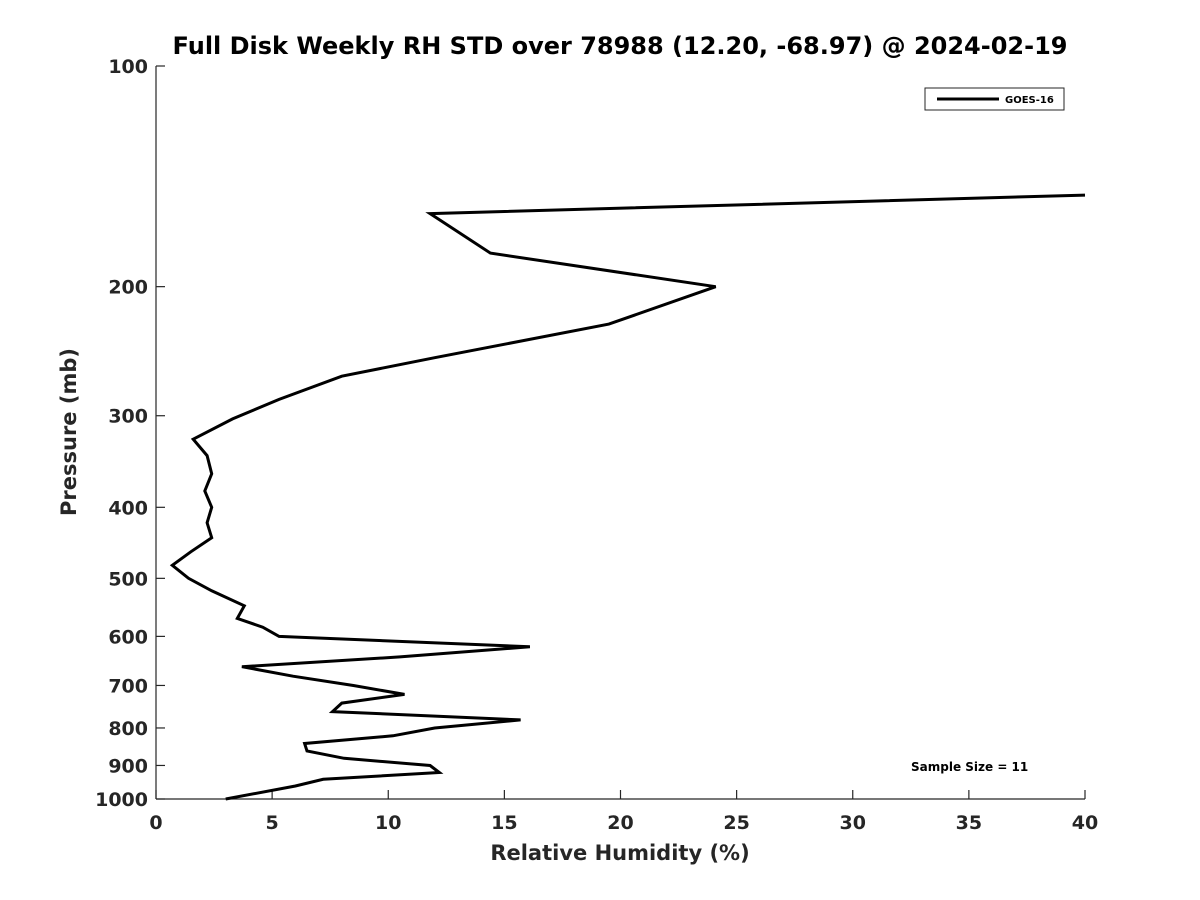  What do you see at coordinates (969, 767) in the screenshot?
I see `sample-size-annotation: Sample Size = 11` at bounding box center [969, 767].